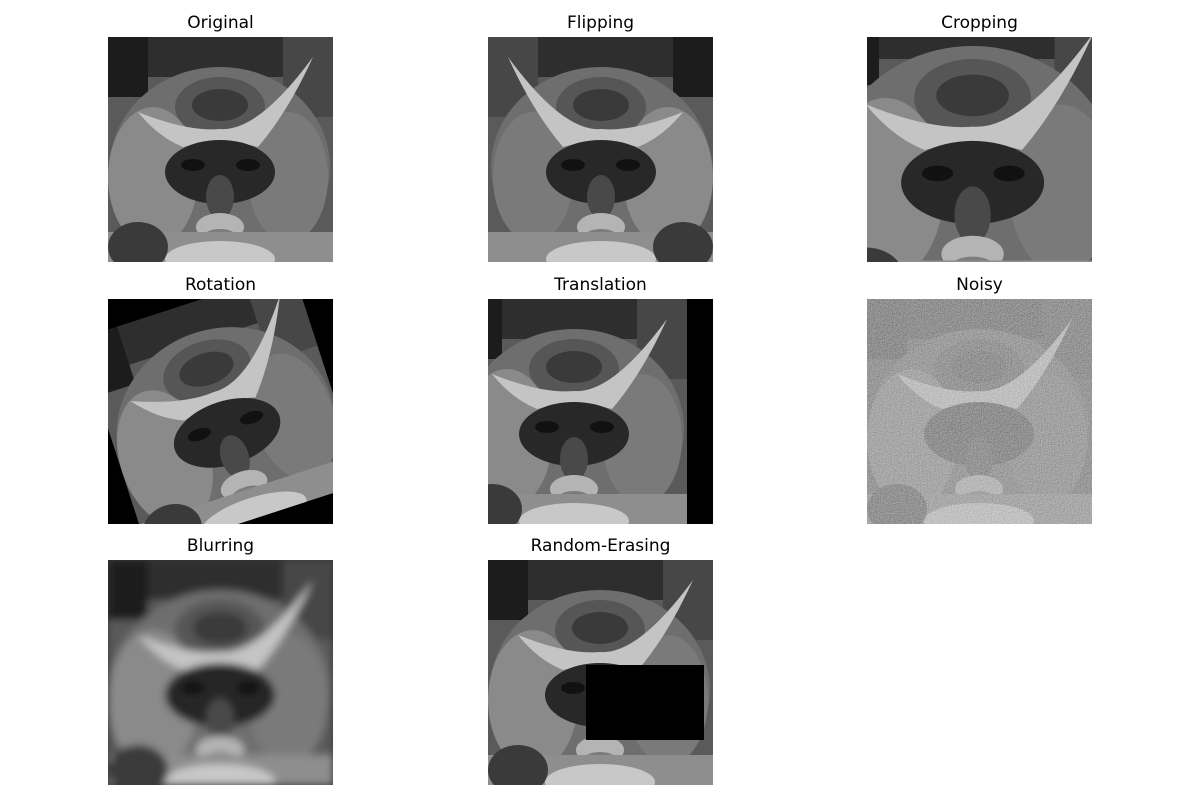 This screenshot has height=800, width=1200. What do you see at coordinates (220, 149) in the screenshot?
I see `image-original` at bounding box center [220, 149].